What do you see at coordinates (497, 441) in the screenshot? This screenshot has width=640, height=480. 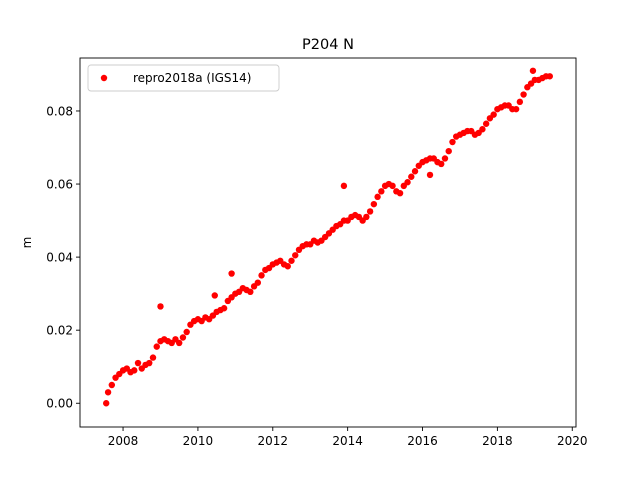 I see `x-tick-label: 2018` at bounding box center [497, 441].